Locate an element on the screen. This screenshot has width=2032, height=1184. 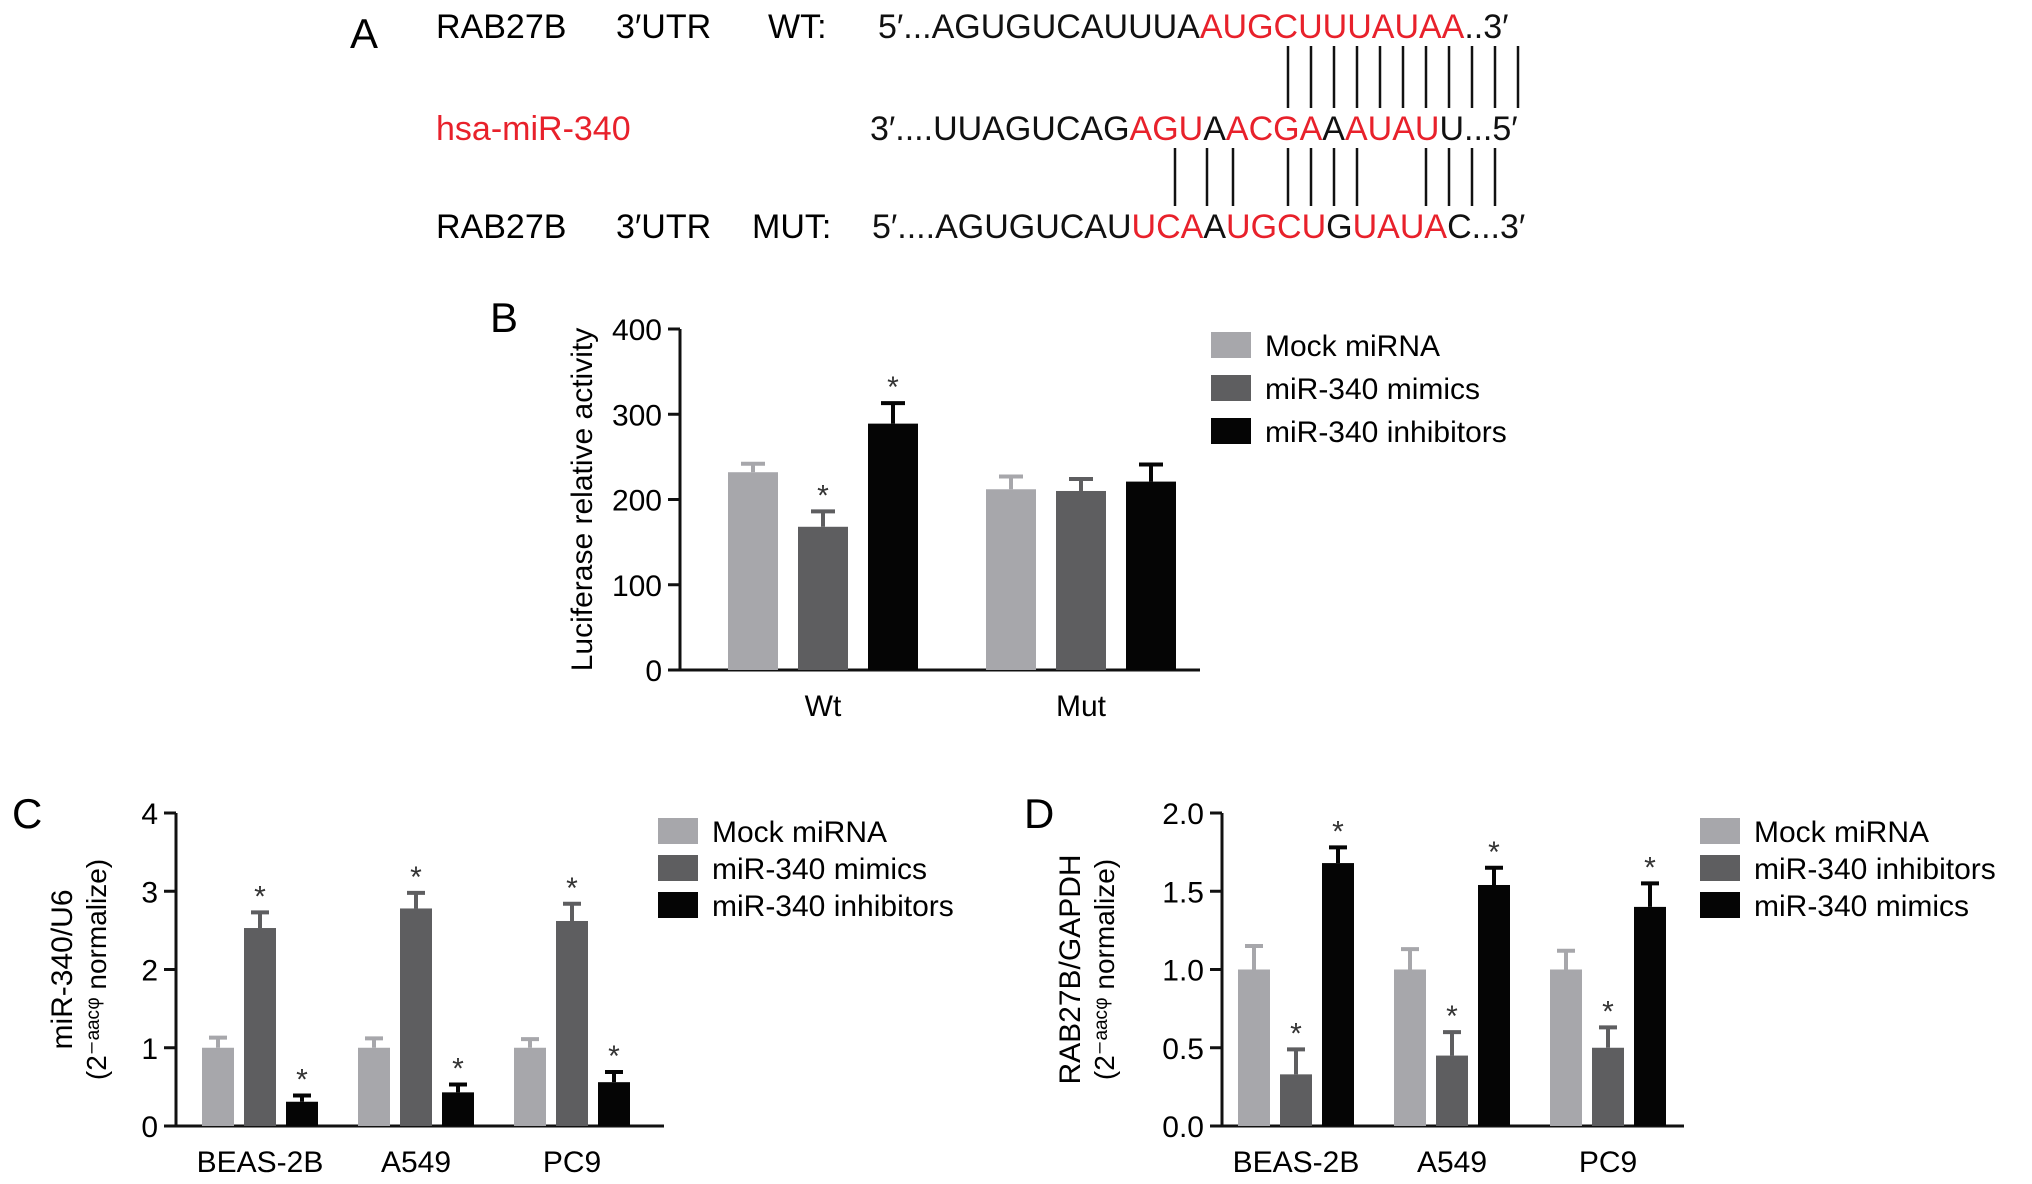
seq-segment-highlight: AUGCUUUAUAA is located at coordinates (1332, 27).